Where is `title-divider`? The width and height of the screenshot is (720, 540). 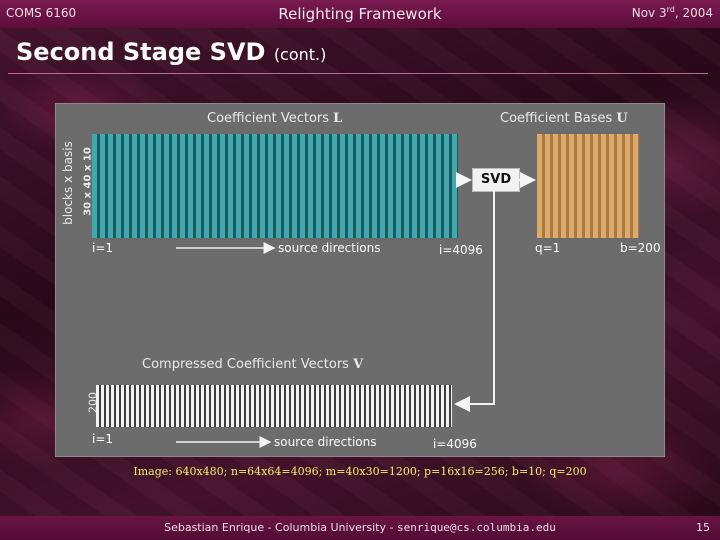 title-divider is located at coordinates (358, 73).